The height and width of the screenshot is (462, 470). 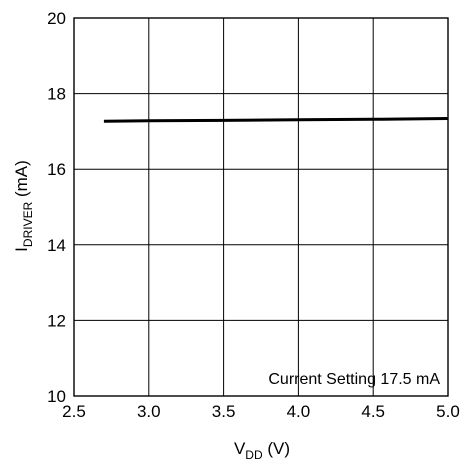 I want to click on x-axis-title-sub: DD, so click(x=254, y=455).